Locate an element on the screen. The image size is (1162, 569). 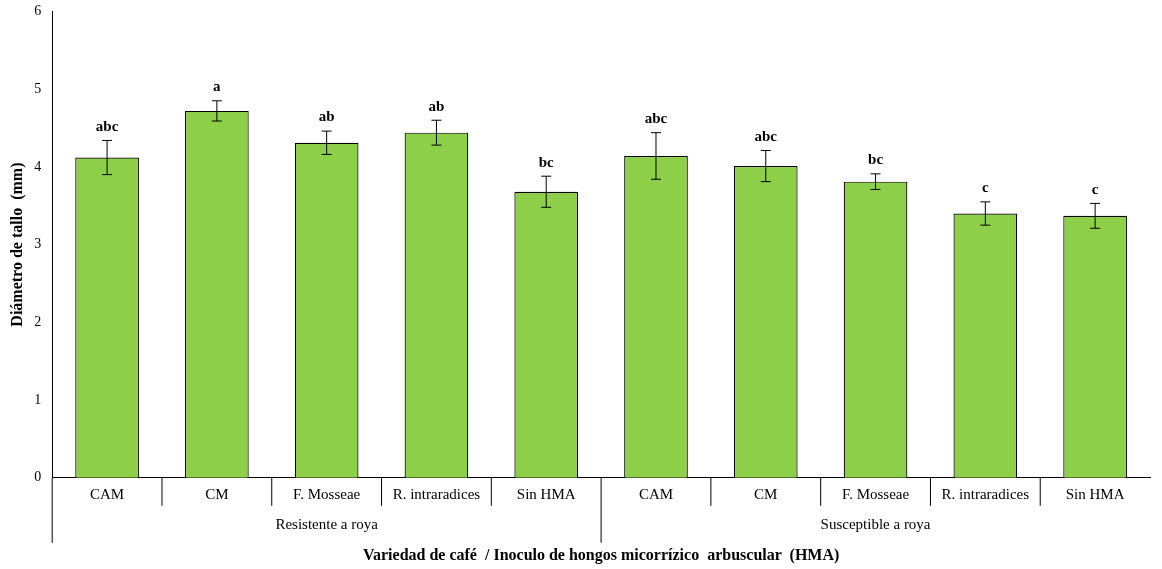
text: Resistente a roya is located at coordinates (327, 523).